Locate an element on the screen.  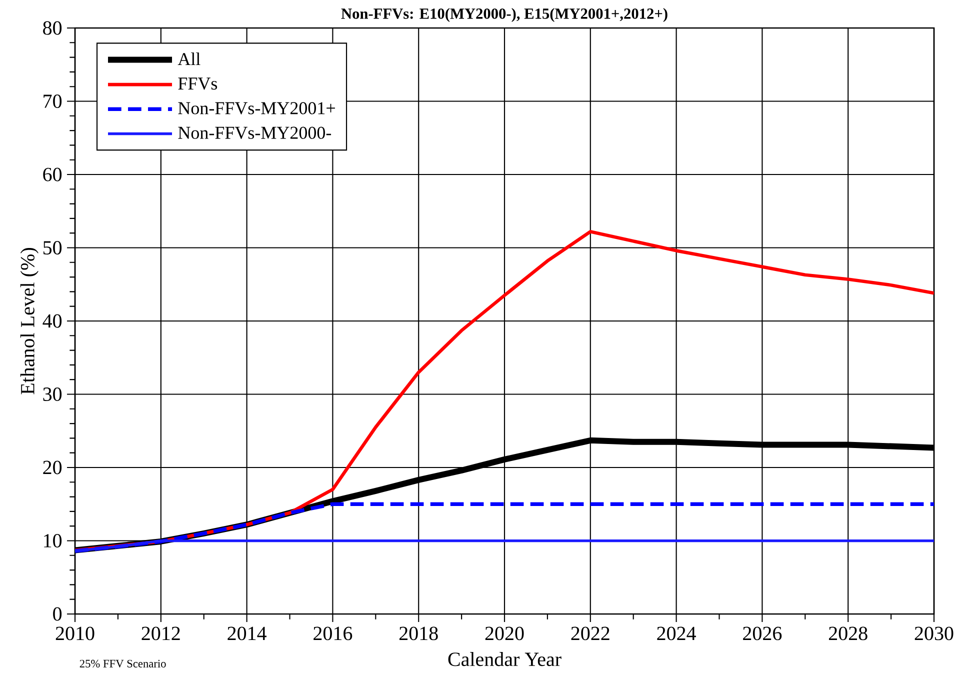
y-tick-label: 50 is located at coordinates (52, 247).